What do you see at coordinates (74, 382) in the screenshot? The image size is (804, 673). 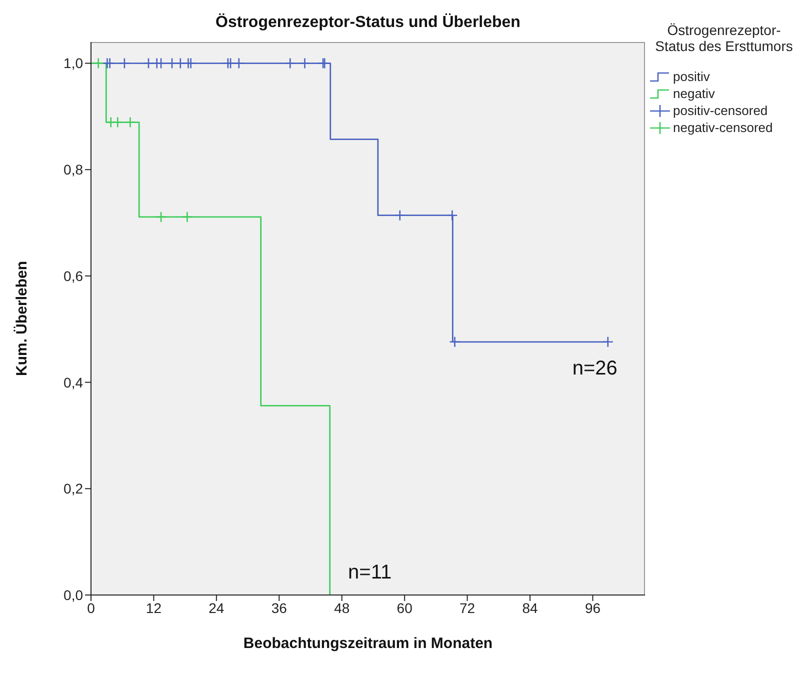 I see `y-tick-label: 0,4` at bounding box center [74, 382].